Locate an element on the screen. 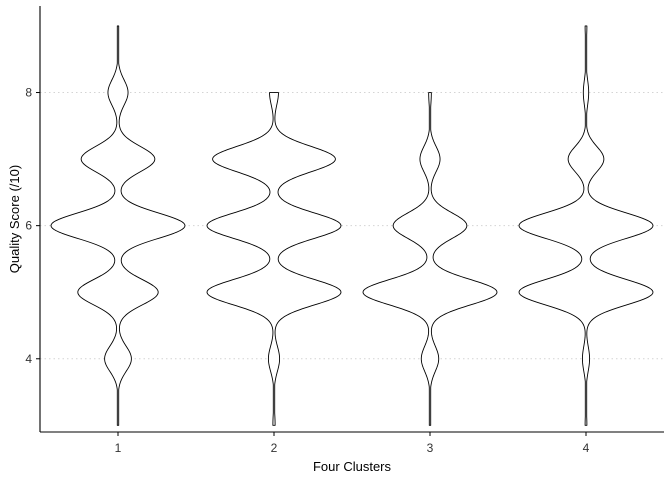 This screenshot has width=672, height=485. x-tick-label-4: 4 is located at coordinates (586, 448).